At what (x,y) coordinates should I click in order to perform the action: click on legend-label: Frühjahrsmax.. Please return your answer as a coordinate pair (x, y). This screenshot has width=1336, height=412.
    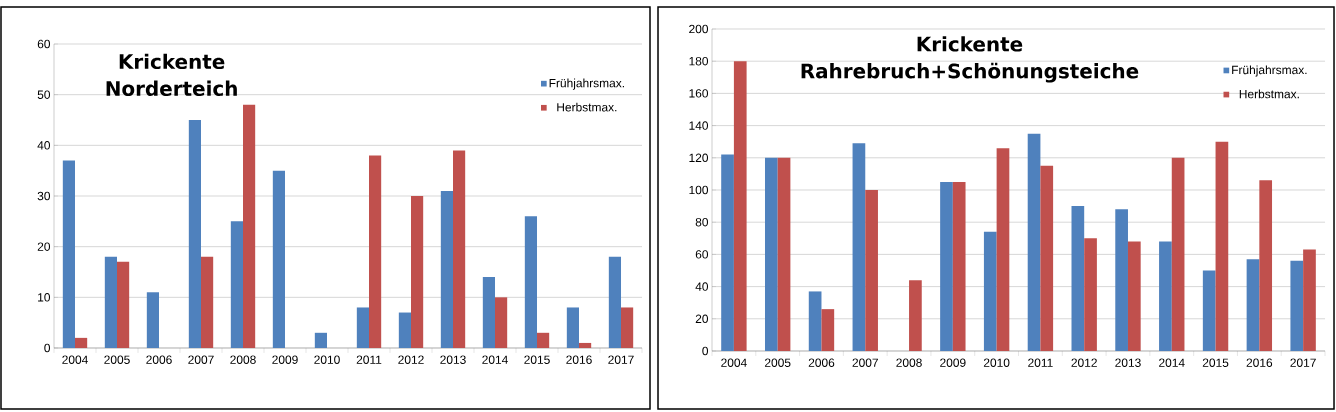
    Looking at the image, I should click on (1269, 71).